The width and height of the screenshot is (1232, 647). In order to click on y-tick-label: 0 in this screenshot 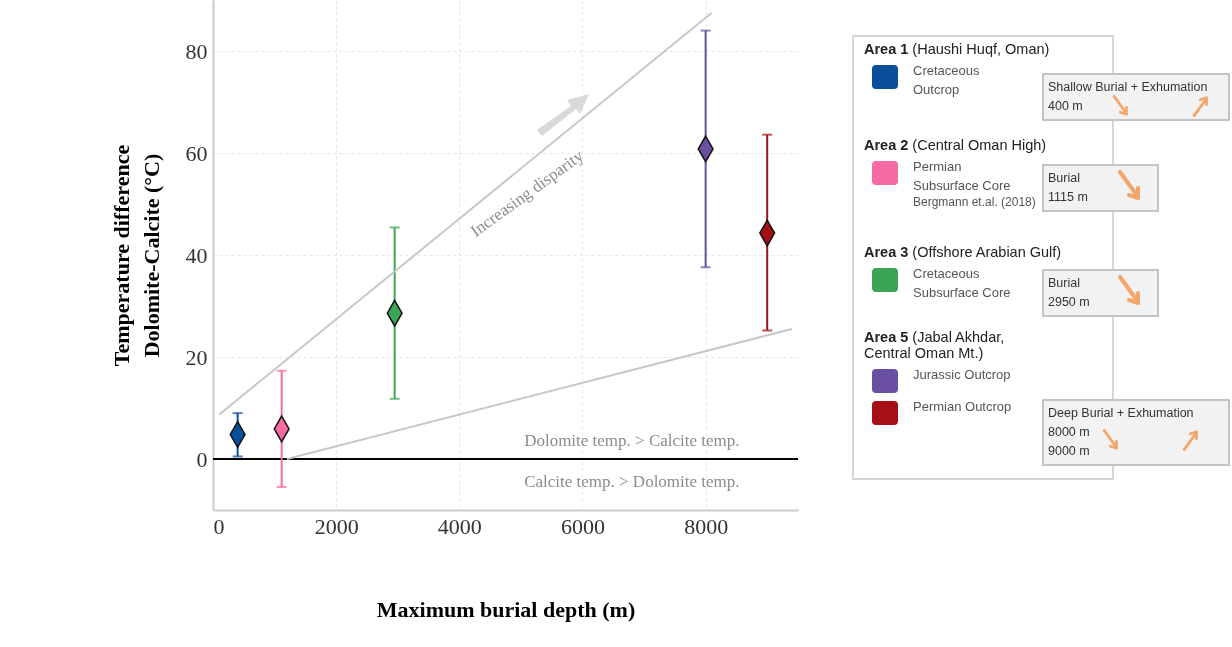, I will do `click(202, 459)`.